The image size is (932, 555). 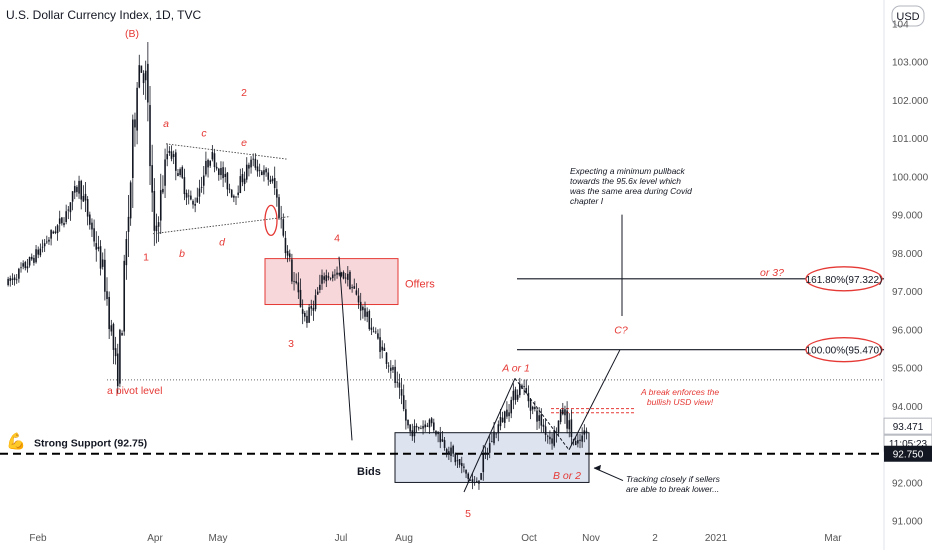 I want to click on y-tick-label: 103.000, so click(x=910, y=63).